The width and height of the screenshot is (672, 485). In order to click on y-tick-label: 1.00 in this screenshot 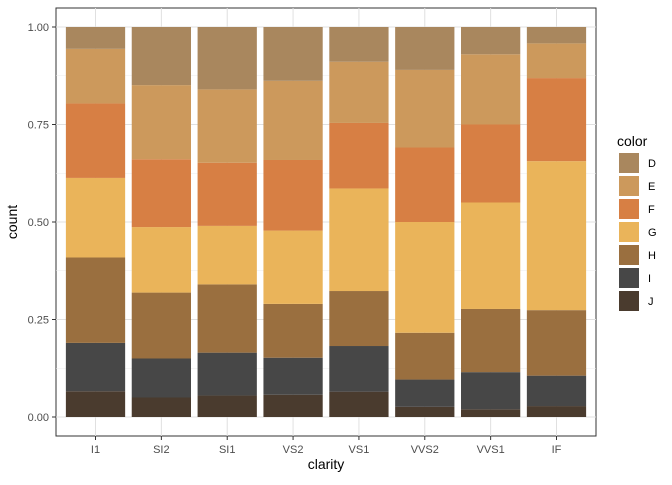, I will do `click(38, 28)`.